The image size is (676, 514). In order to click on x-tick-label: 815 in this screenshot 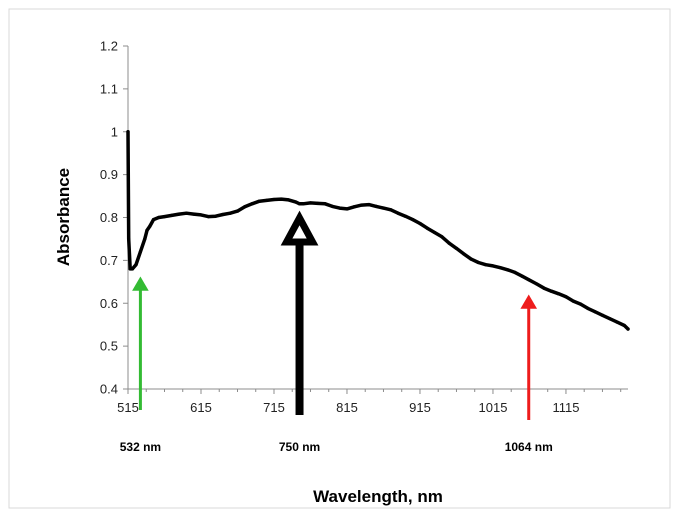, I will do `click(347, 407)`.